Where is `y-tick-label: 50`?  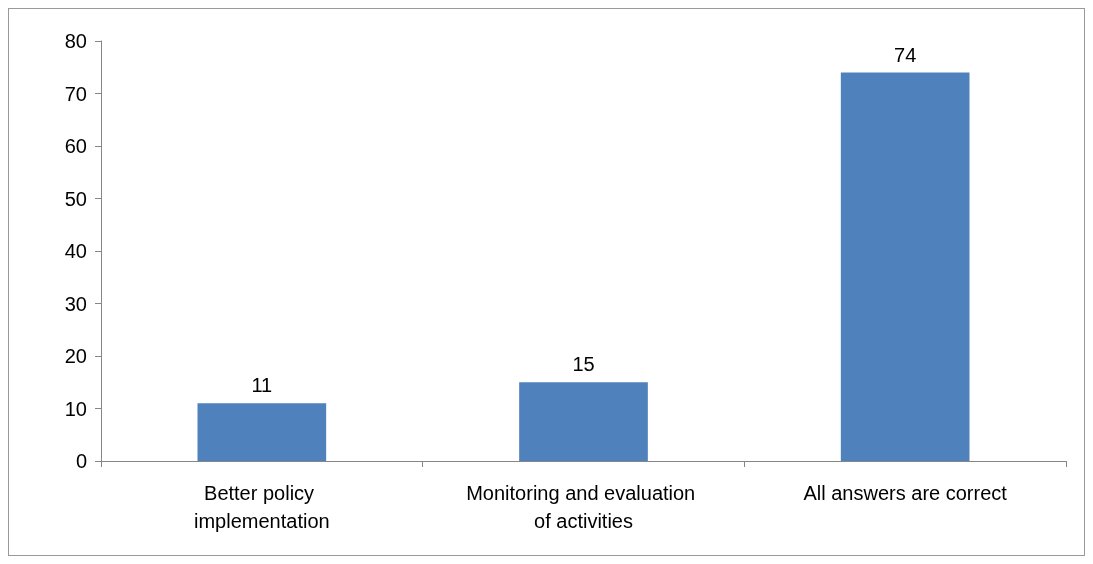
y-tick-label: 50 is located at coordinates (75, 198).